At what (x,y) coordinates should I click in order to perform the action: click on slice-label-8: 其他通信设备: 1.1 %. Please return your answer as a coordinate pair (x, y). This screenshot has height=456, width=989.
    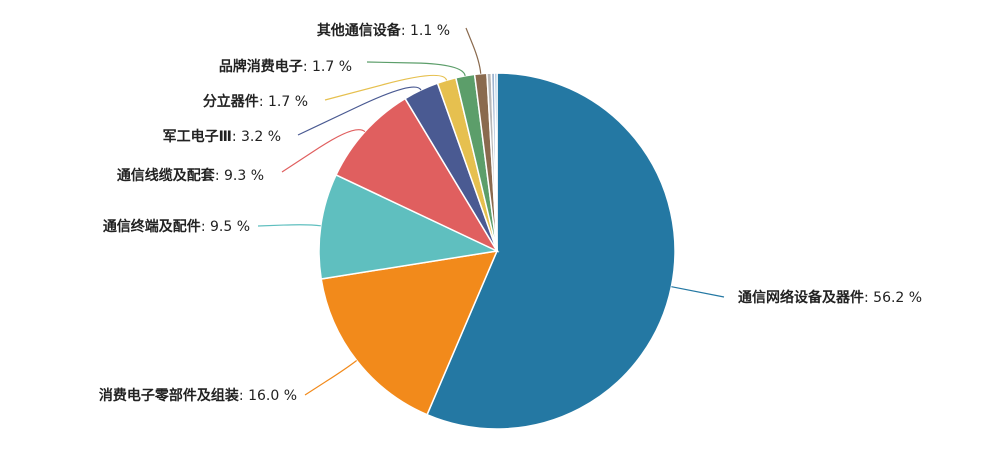
    Looking at the image, I should click on (383, 30).